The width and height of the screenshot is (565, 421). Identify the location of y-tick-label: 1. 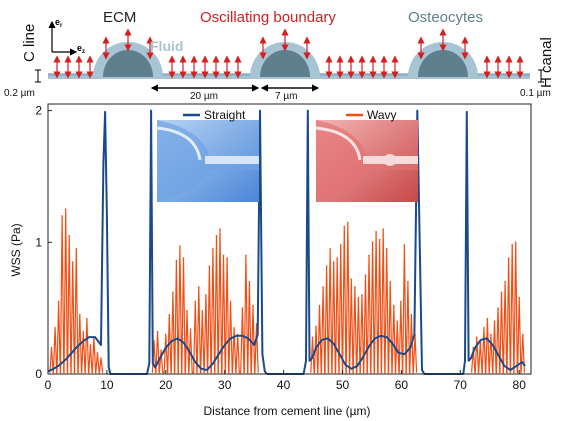
(38, 242).